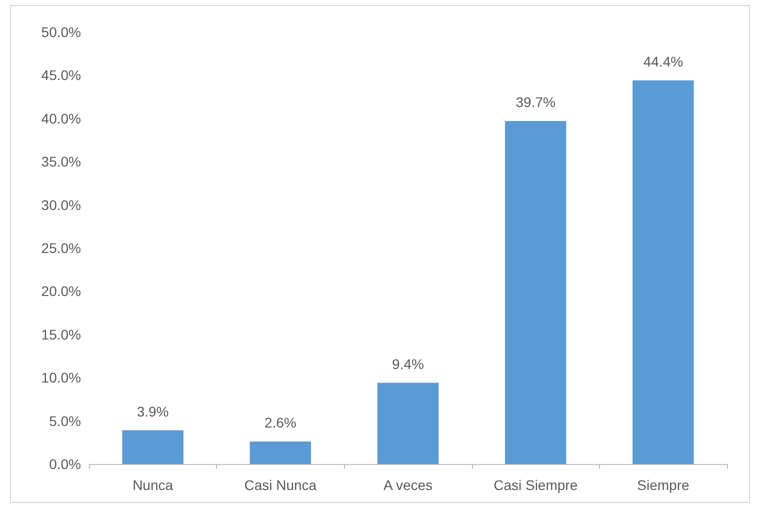 The height and width of the screenshot is (510, 759). What do you see at coordinates (408, 485) in the screenshot?
I see `x-tick-label: A veces` at bounding box center [408, 485].